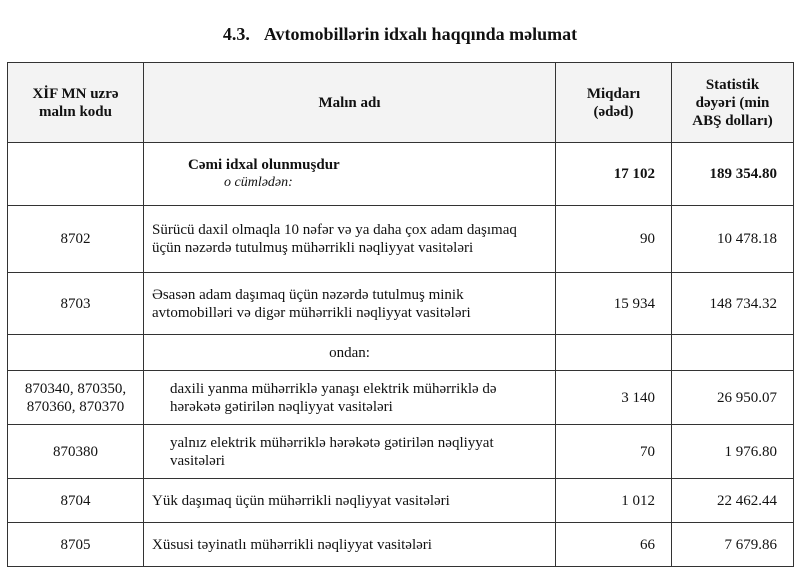  What do you see at coordinates (732, 397) in the screenshot?
I see `row-value: 26 950.07` at bounding box center [732, 397].